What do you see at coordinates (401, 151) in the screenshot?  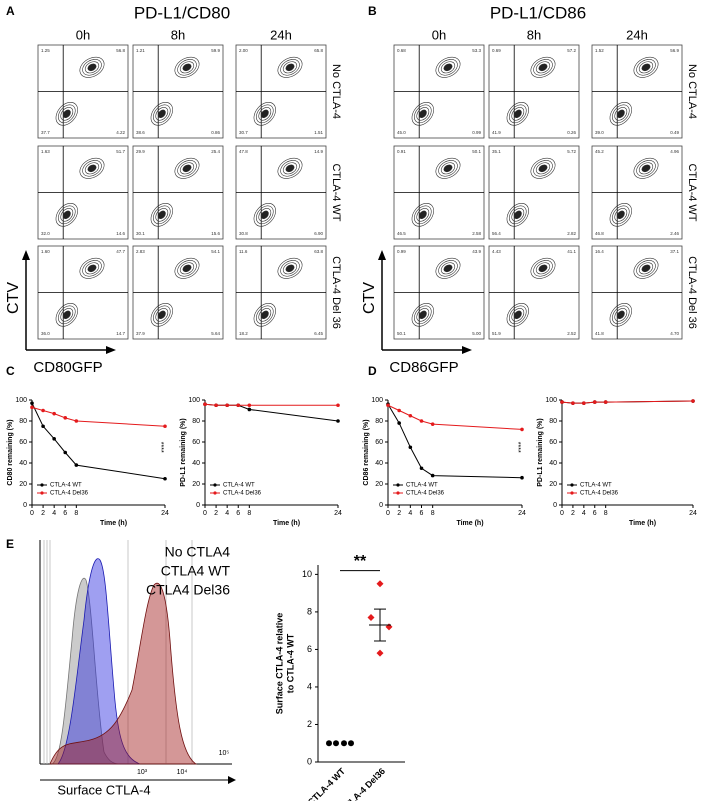 I see `quadrant-value: 0.91` at bounding box center [401, 151].